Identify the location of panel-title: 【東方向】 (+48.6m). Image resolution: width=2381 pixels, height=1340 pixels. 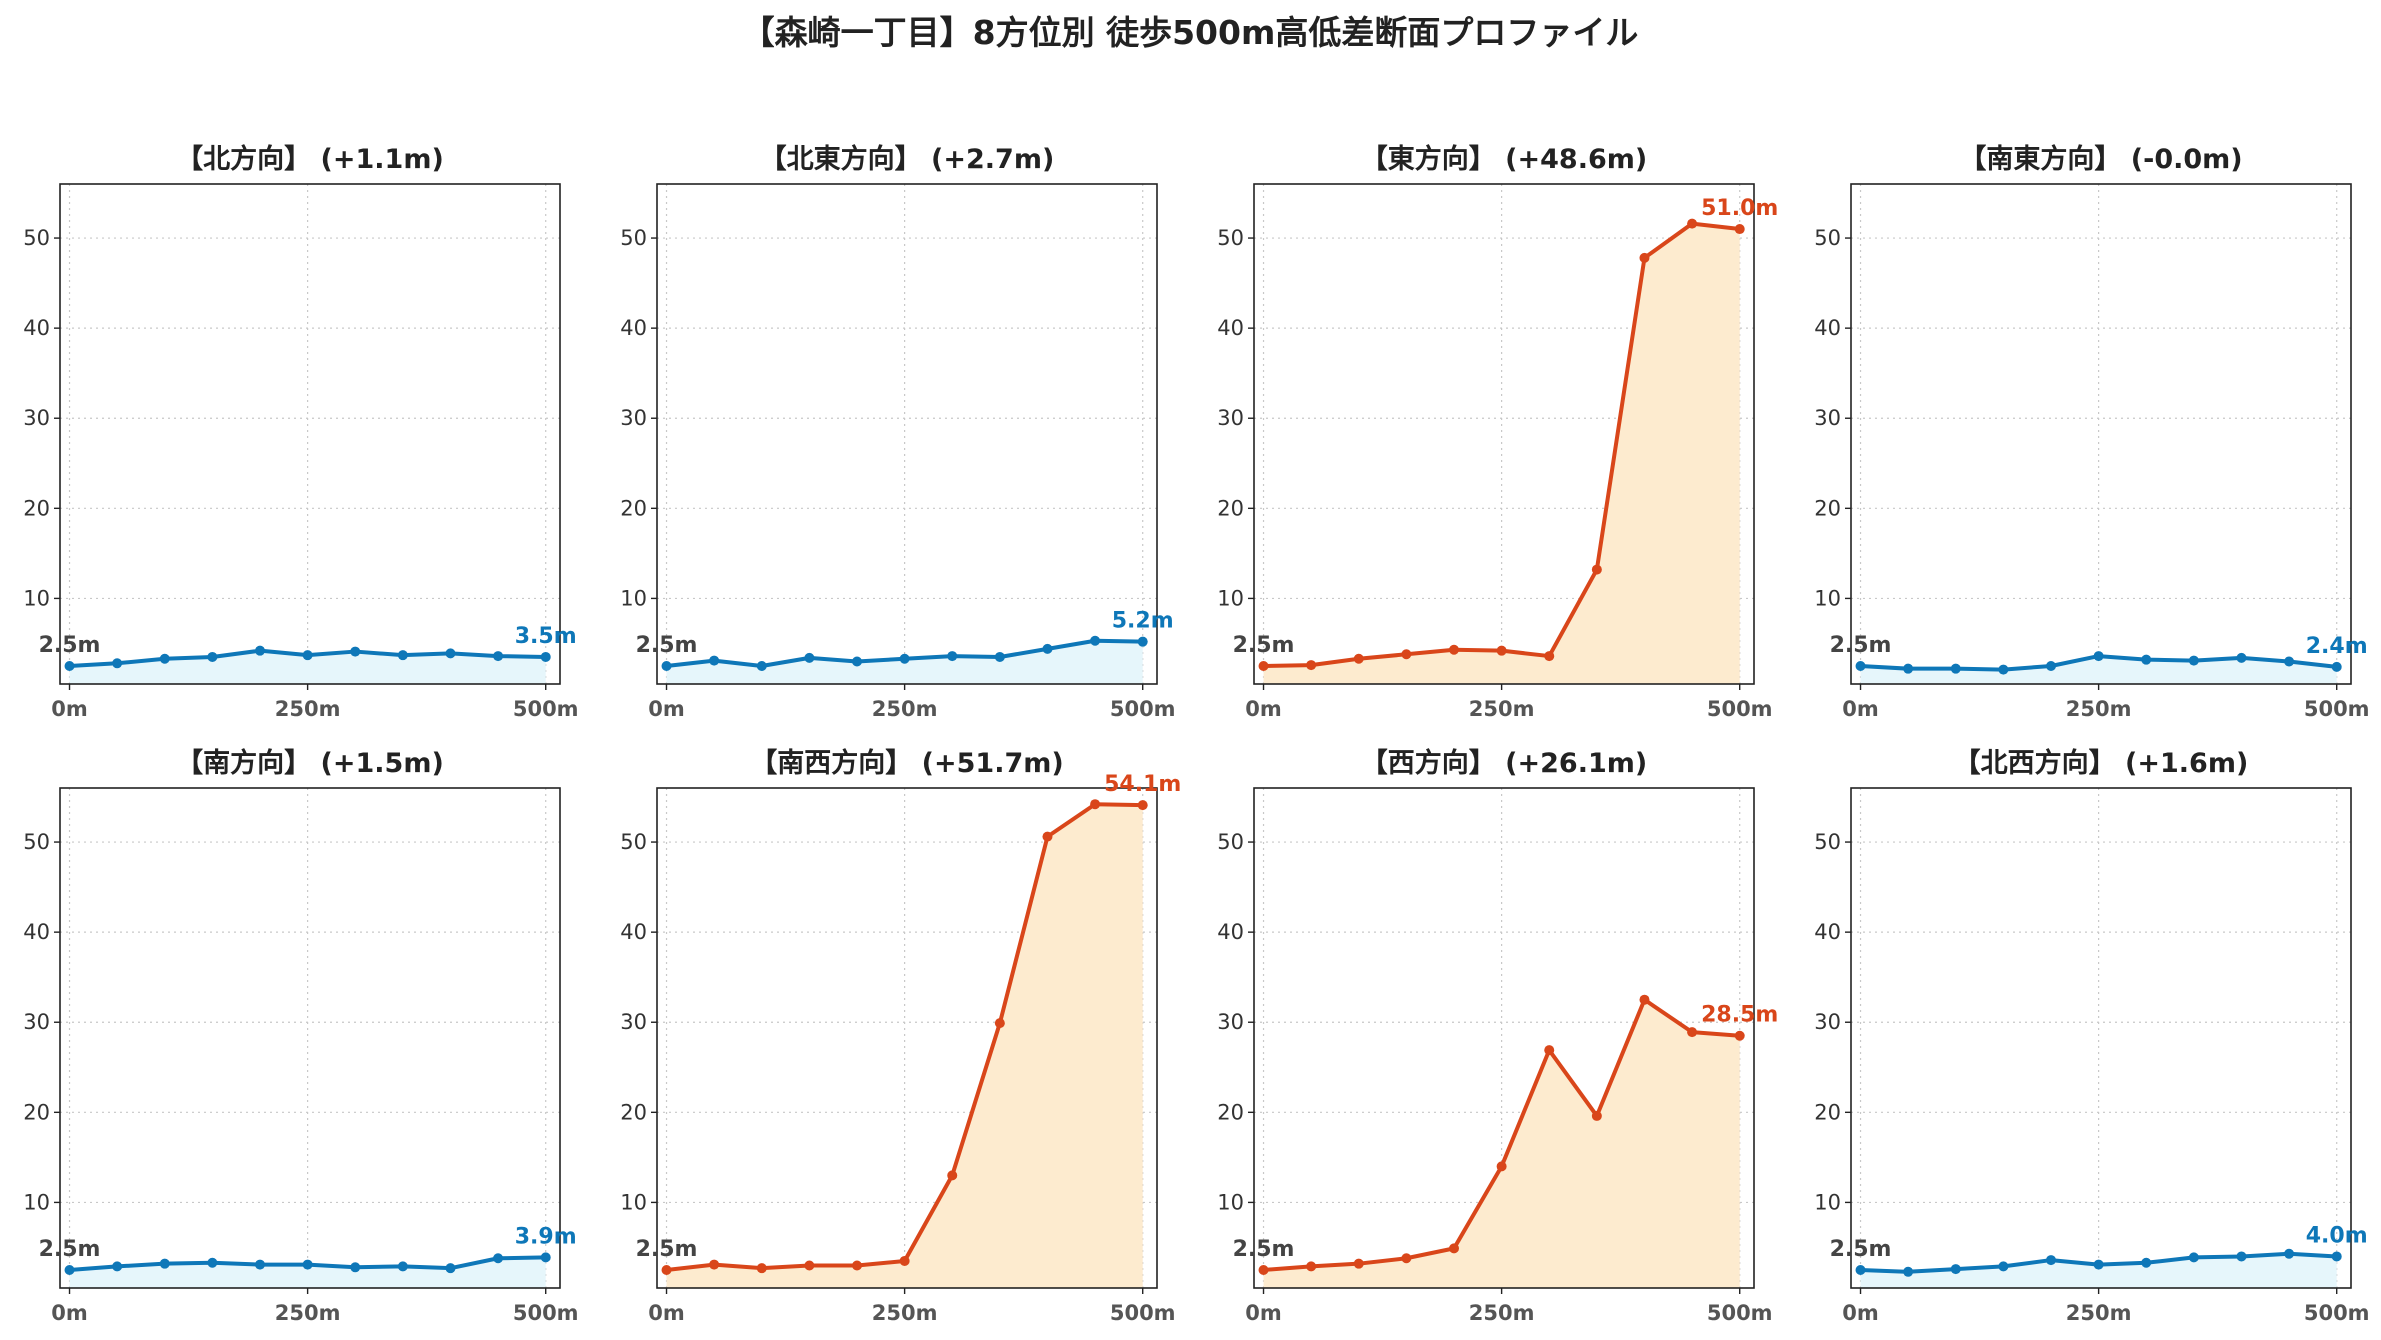
(1504, 159).